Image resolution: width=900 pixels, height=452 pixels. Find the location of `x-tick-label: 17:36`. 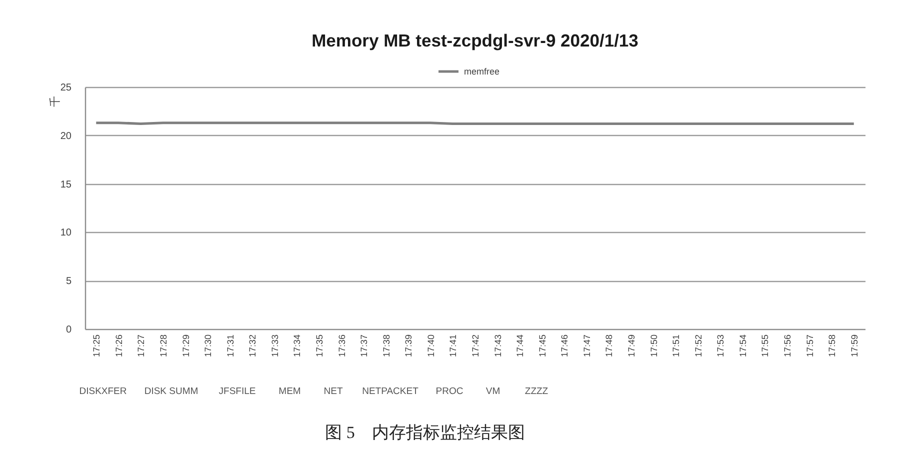

x-tick-label: 17:36 is located at coordinates (341, 346).